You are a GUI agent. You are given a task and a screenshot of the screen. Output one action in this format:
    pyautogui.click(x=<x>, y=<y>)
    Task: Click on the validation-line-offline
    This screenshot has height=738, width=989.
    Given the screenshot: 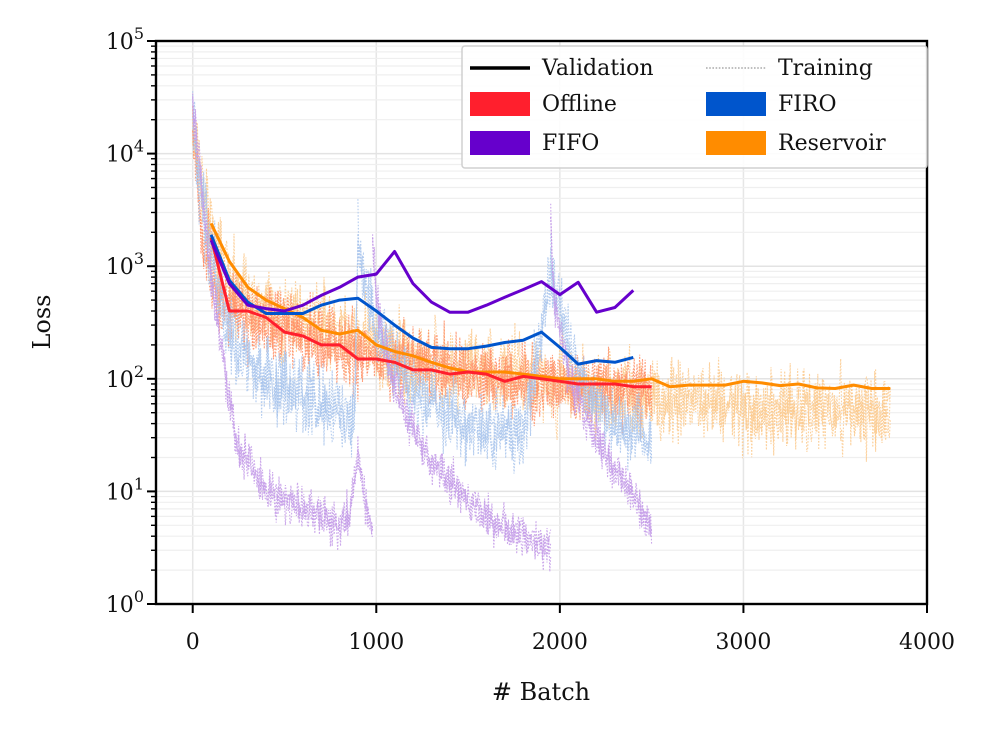 What is the action you would take?
    pyautogui.click(x=430, y=313)
    